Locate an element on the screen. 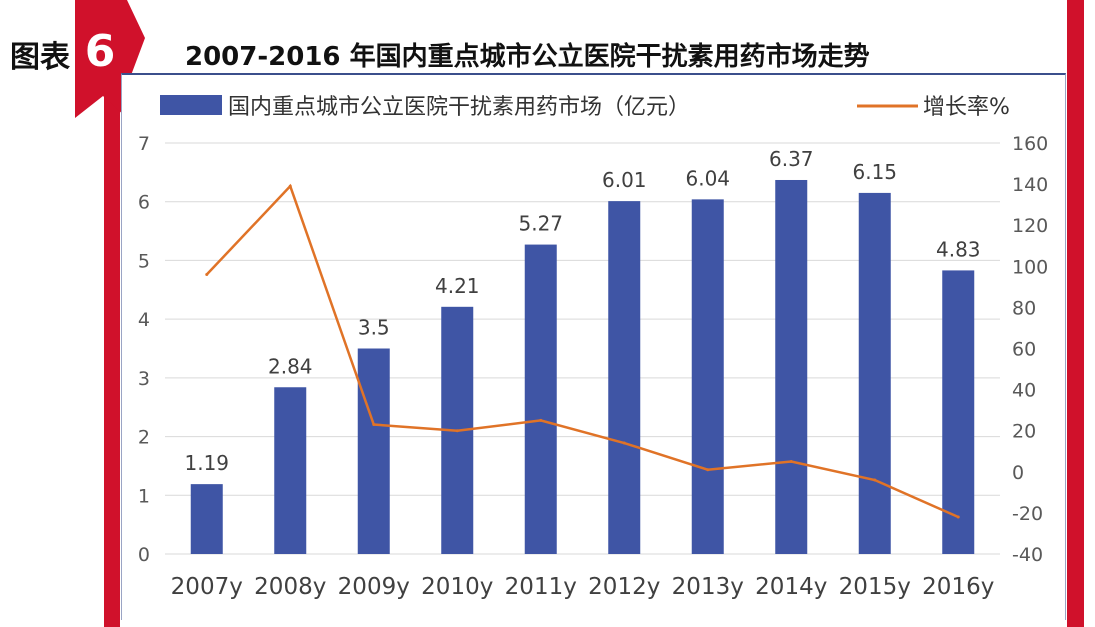  right-tick-label: 60 is located at coordinates (1024, 350).